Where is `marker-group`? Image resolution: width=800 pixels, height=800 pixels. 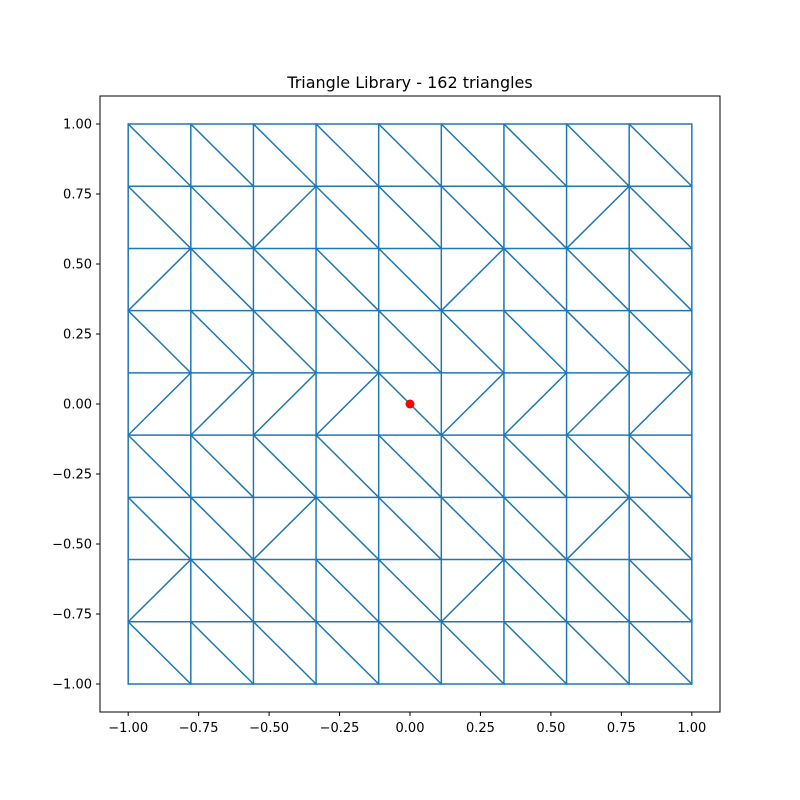 marker-group is located at coordinates (410, 404).